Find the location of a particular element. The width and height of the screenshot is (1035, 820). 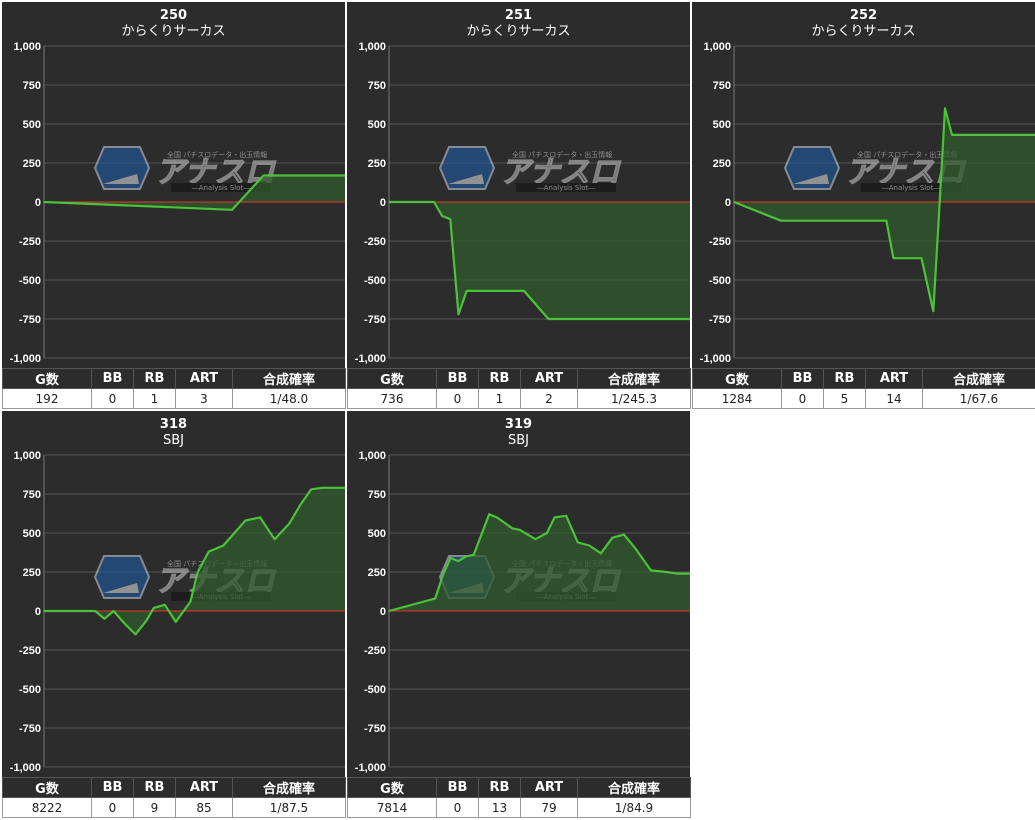

stats-value-cell: 2 is located at coordinates (549, 399).